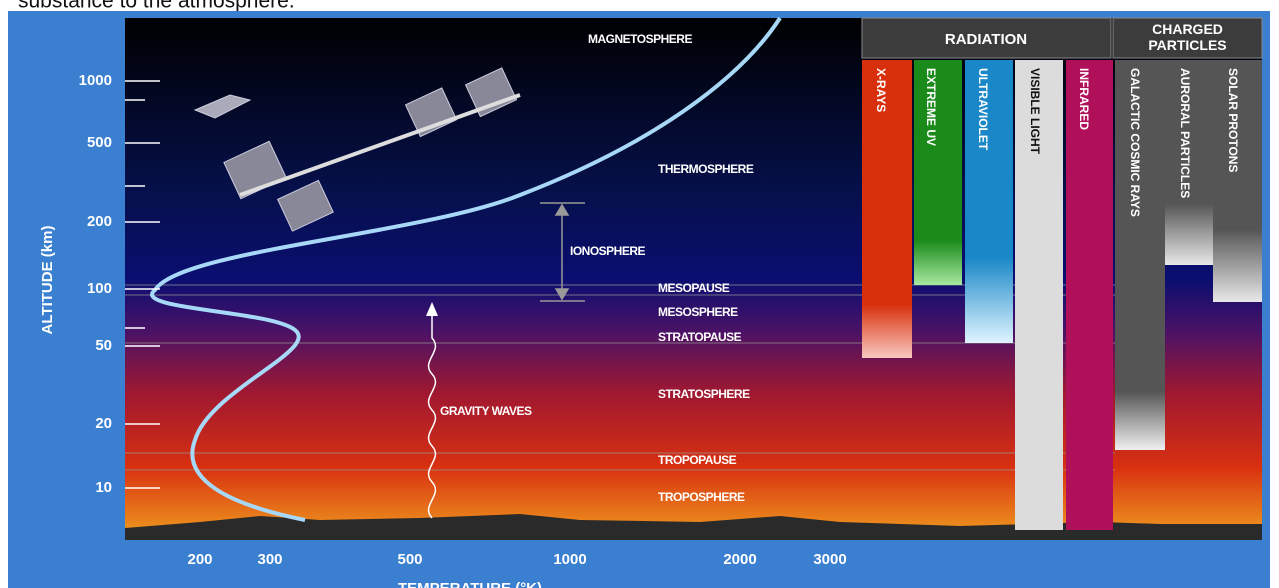  What do you see at coordinates (829, 559) in the screenshot?
I see `x-tick-label: 3000` at bounding box center [829, 559].